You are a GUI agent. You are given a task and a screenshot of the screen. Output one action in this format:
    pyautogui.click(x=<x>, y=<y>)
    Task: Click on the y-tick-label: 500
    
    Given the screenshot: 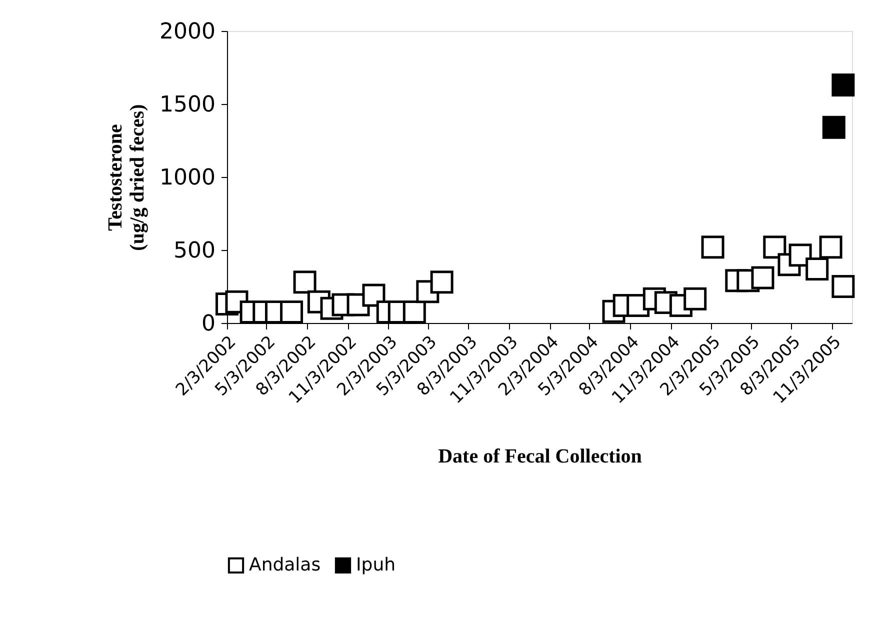 What is the action you would take?
    pyautogui.click(x=195, y=251)
    